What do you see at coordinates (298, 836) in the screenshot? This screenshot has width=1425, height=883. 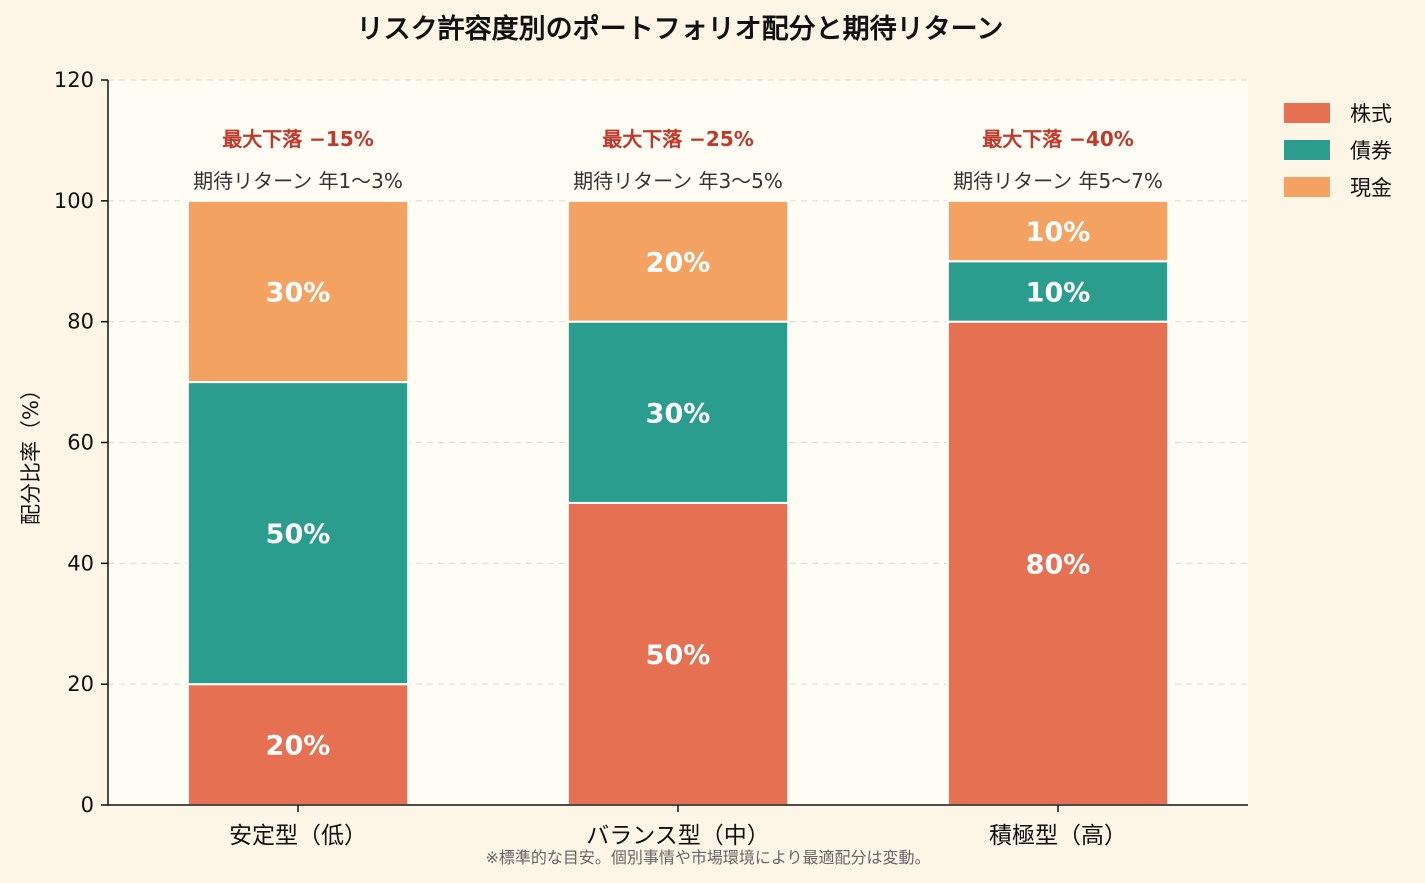 I see `x-category-label: 安定型（低）` at bounding box center [298, 836].